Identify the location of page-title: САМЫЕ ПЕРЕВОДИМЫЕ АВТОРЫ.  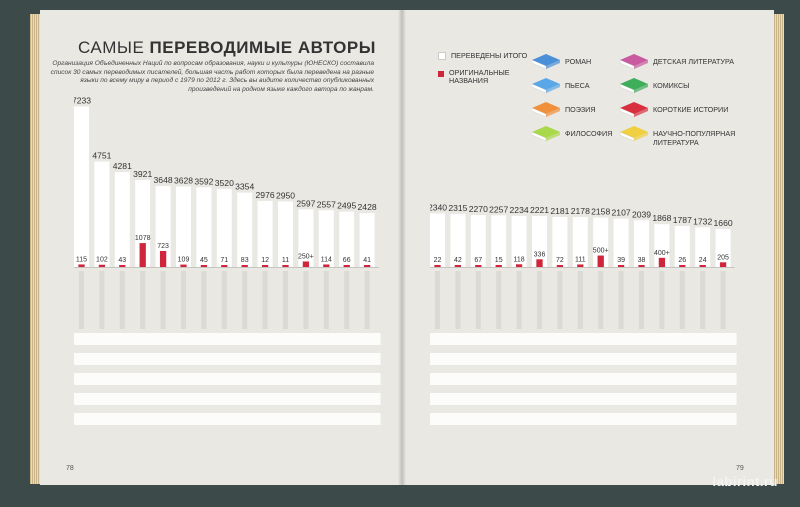
(227, 48).